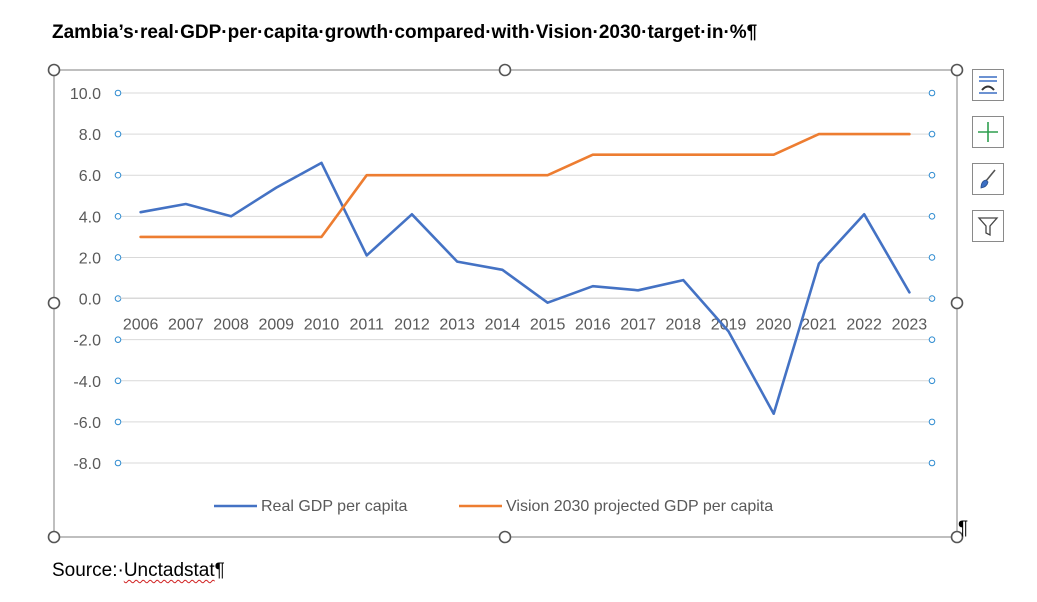  Describe the element at coordinates (864, 325) in the screenshot. I see `x-tick-label: 2022` at that location.